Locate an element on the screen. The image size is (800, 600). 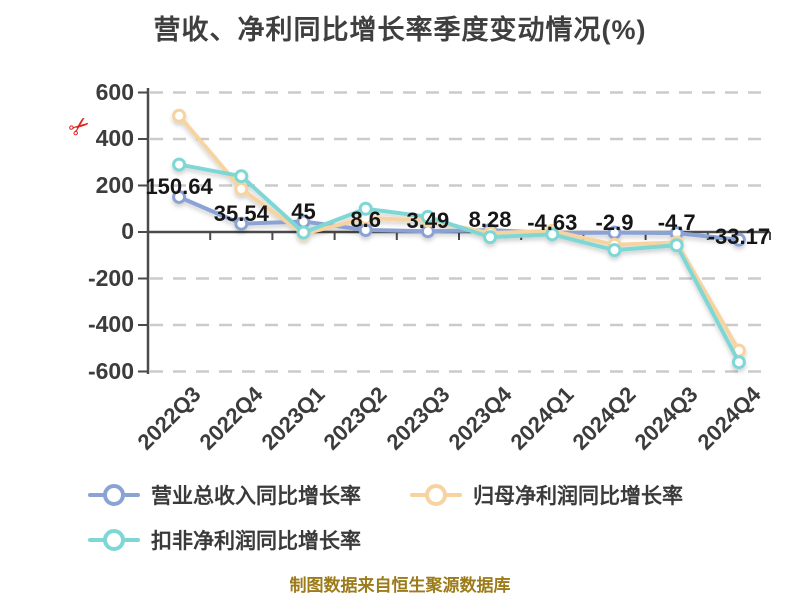
data-point-label: -2.9 is located at coordinates (614, 222).